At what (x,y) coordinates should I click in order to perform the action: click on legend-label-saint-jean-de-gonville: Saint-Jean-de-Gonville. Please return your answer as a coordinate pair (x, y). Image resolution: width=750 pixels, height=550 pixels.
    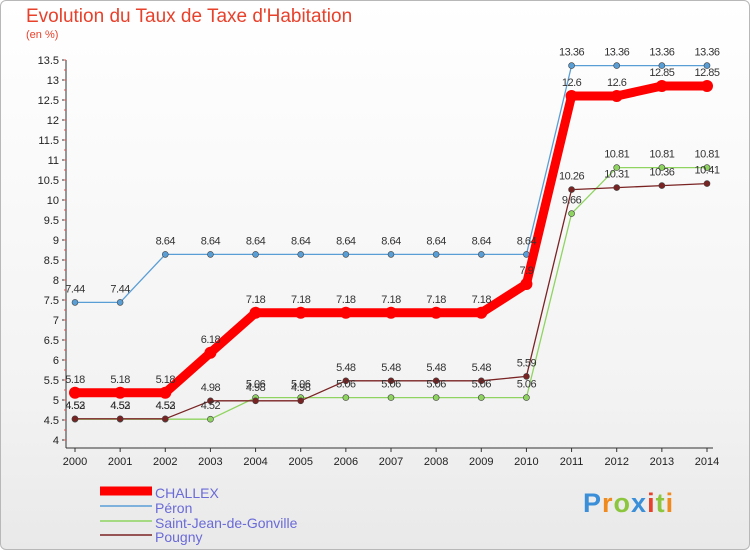
    Looking at the image, I should click on (226, 523).